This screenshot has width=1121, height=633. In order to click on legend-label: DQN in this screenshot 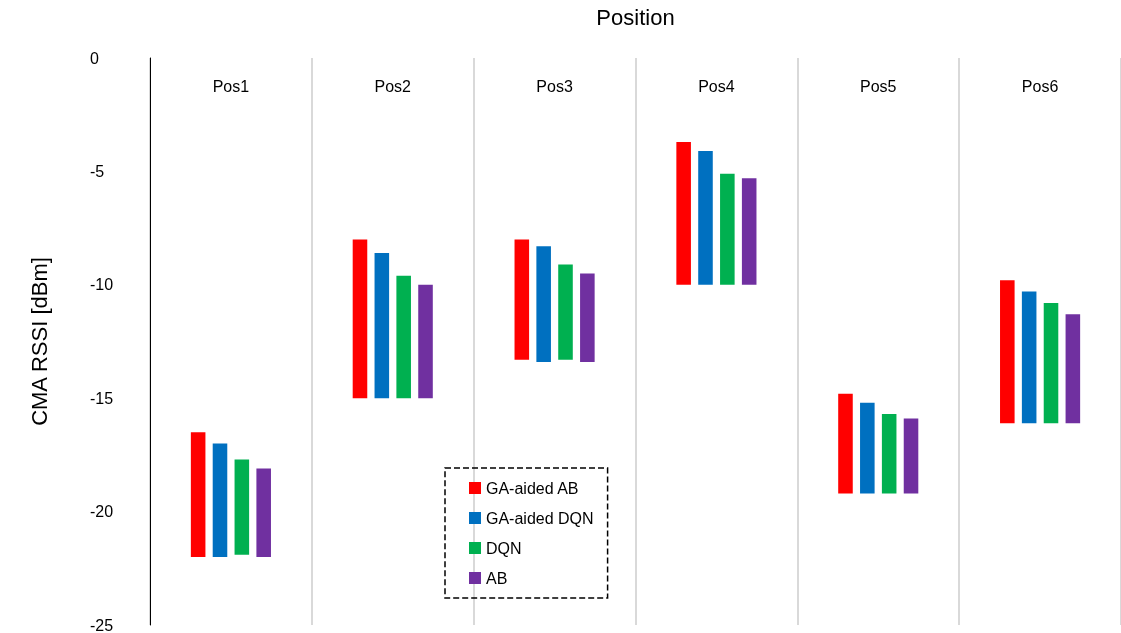, I will do `click(504, 548)`.